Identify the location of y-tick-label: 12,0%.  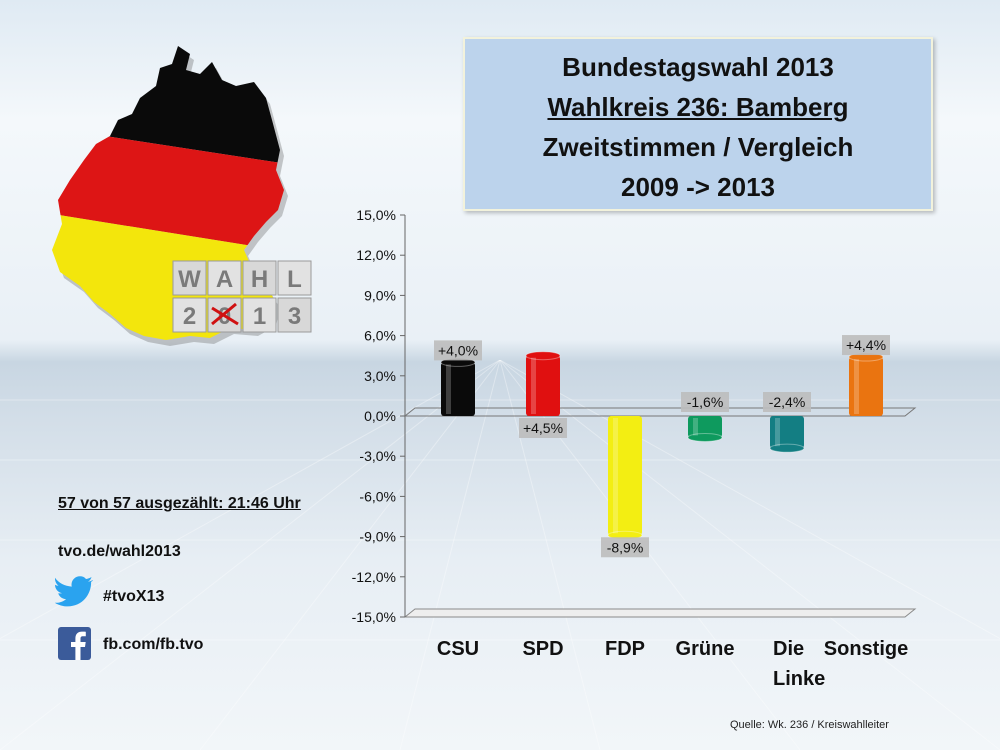
(376, 255).